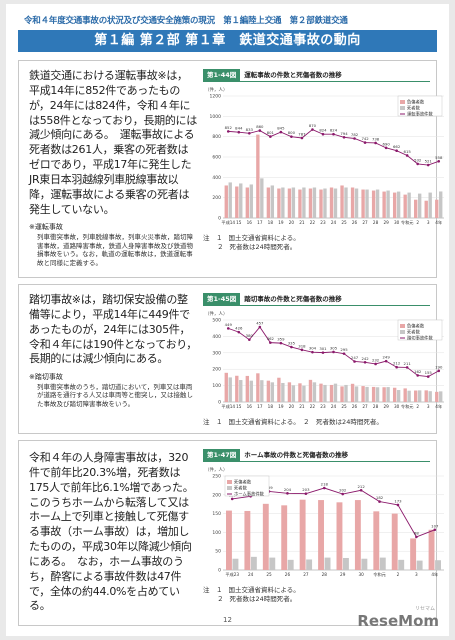 The height and width of the screenshot is (640, 455). I want to click on data-label: 247, so click(355, 357).